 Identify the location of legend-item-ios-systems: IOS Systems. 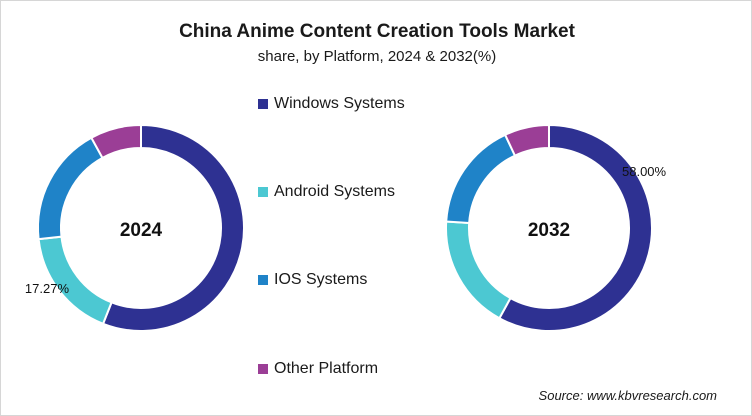
(312, 280).